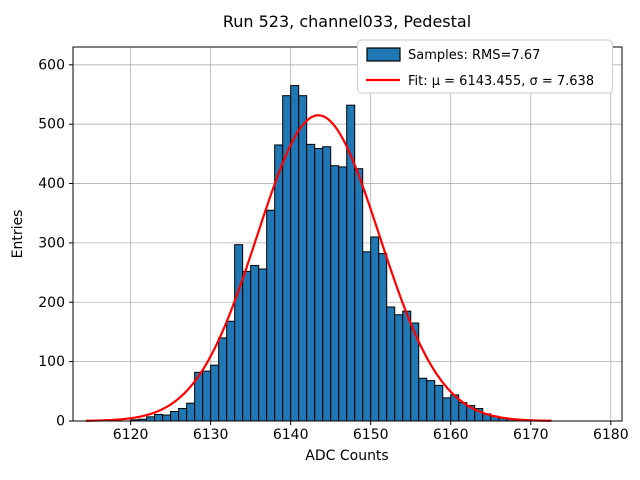 The image size is (640, 480). I want to click on x-axis-ticks: 6120 6130 6140 6150 6160 6170 6180, so click(371, 432).